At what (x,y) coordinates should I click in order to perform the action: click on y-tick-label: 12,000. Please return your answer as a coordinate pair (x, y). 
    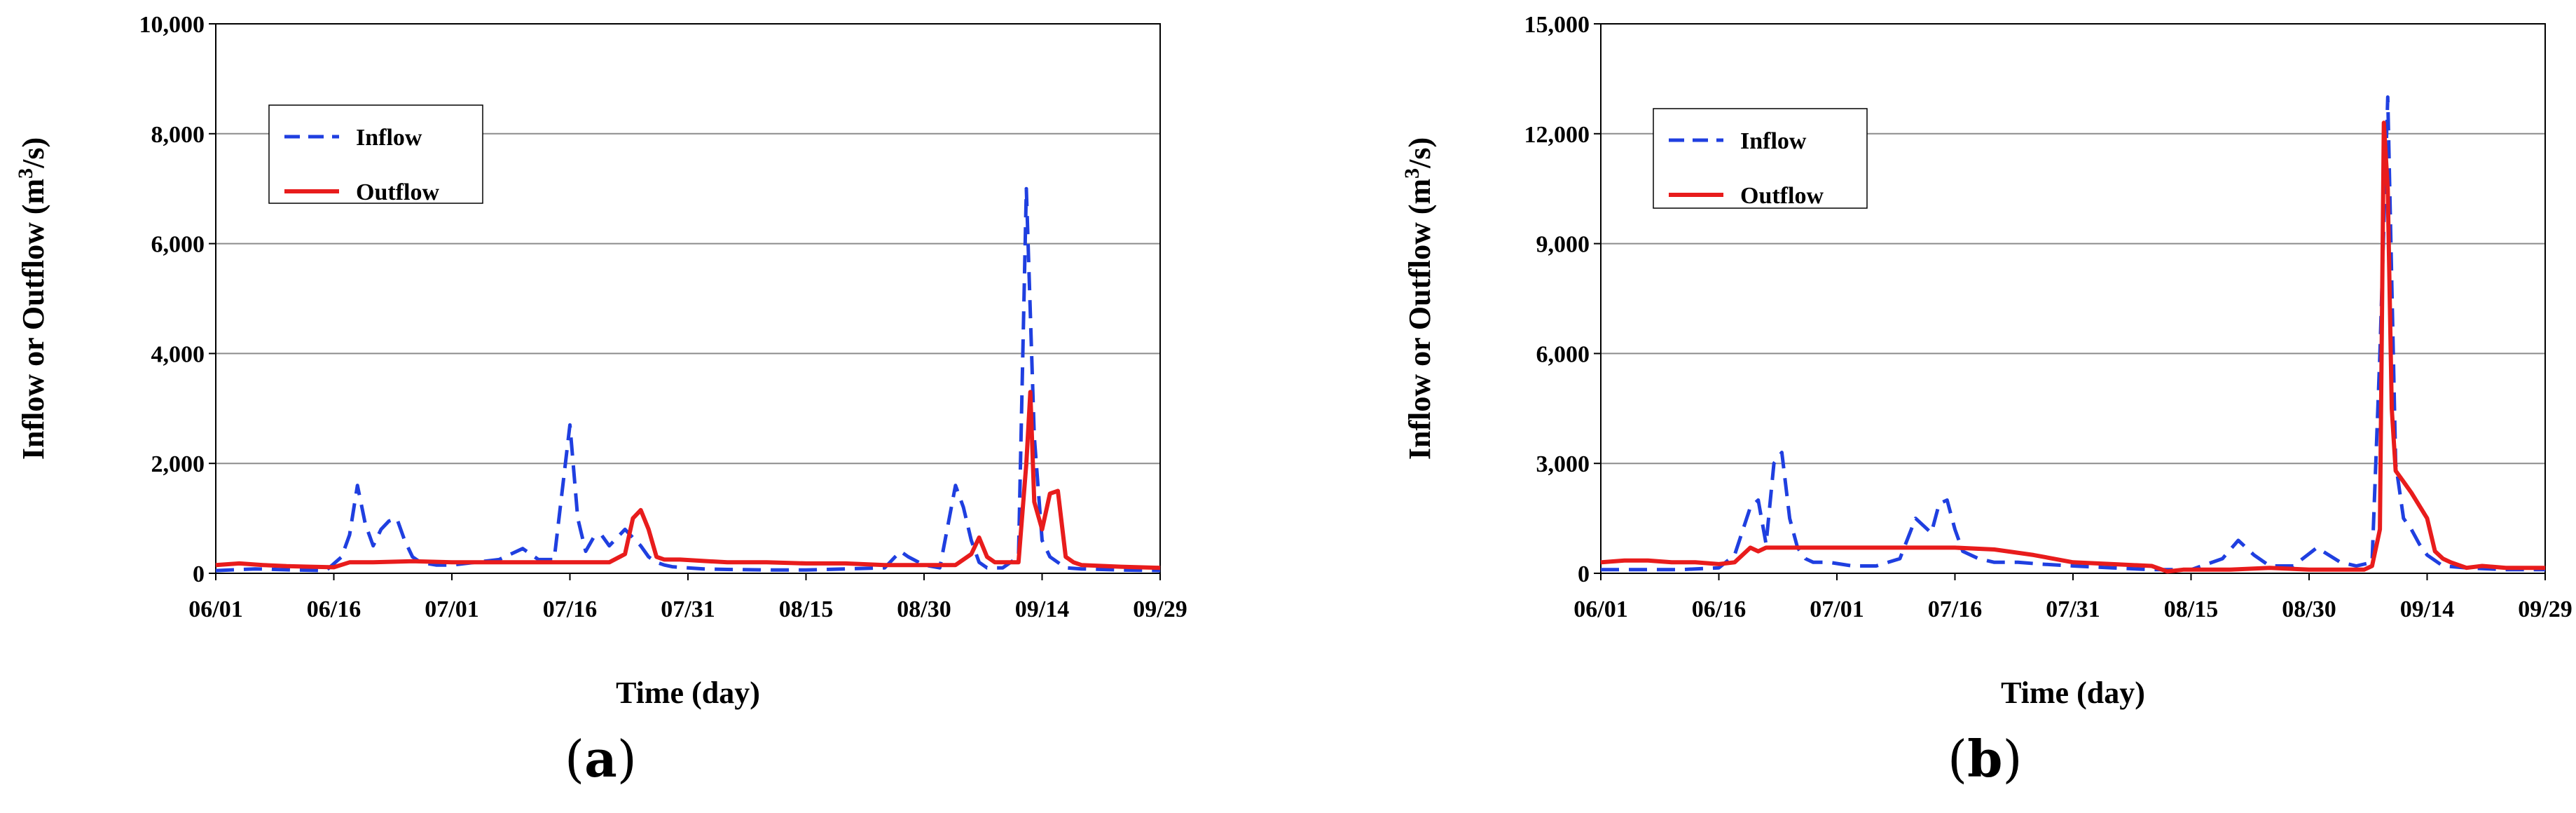
    Looking at the image, I should click on (1557, 135).